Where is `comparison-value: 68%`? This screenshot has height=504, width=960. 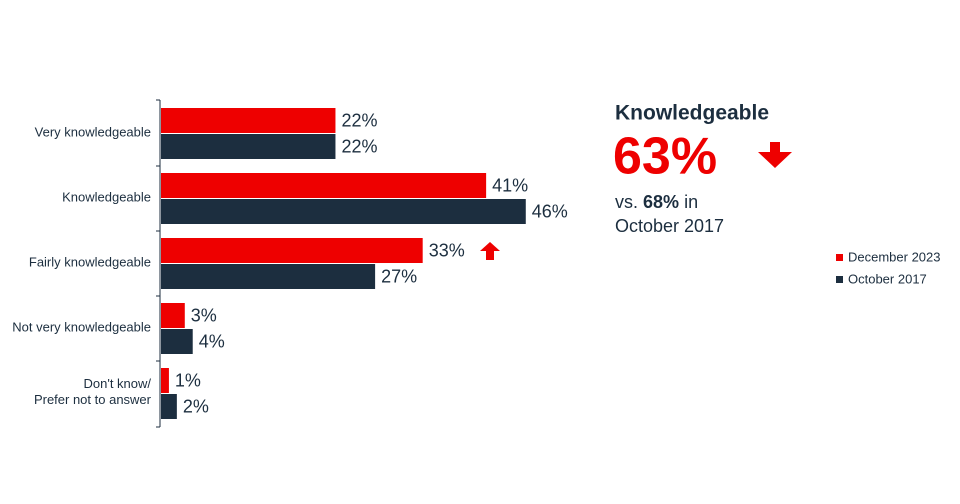
comparison-value: 68% is located at coordinates (661, 202).